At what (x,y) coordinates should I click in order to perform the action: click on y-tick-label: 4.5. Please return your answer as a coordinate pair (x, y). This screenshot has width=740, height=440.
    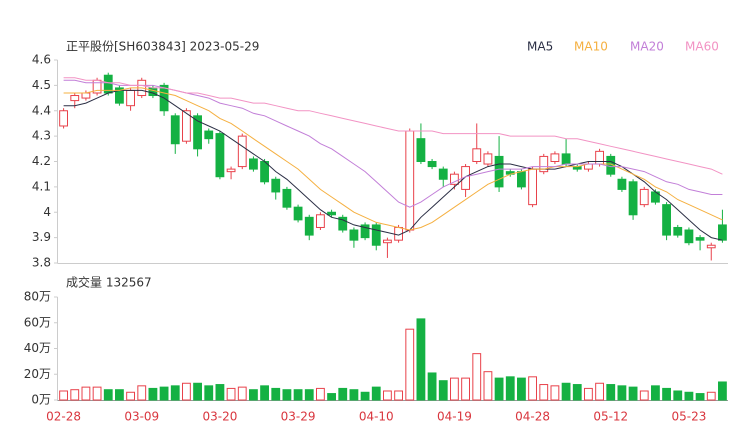
    Looking at the image, I should click on (41, 85).